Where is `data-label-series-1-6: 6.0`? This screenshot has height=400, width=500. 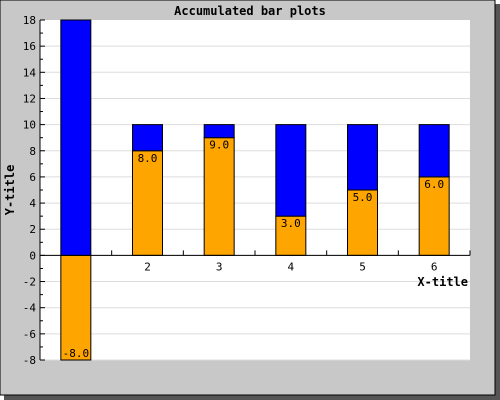
data-label-series-1-6: 6.0 is located at coordinates (434, 184).